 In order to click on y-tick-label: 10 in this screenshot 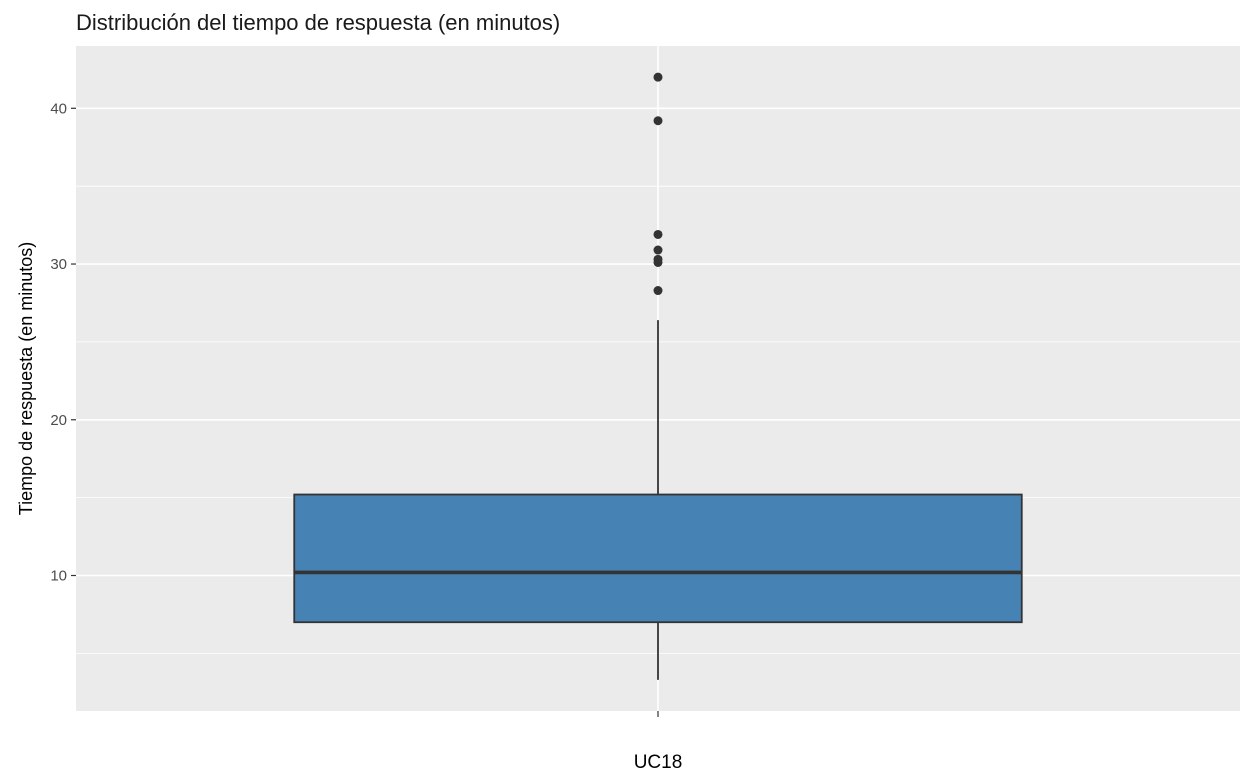, I will do `click(58, 576)`.